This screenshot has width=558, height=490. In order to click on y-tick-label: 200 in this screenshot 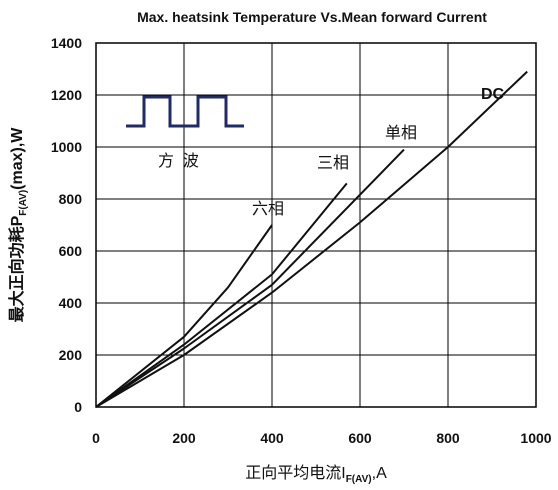, I will do `click(71, 355)`.